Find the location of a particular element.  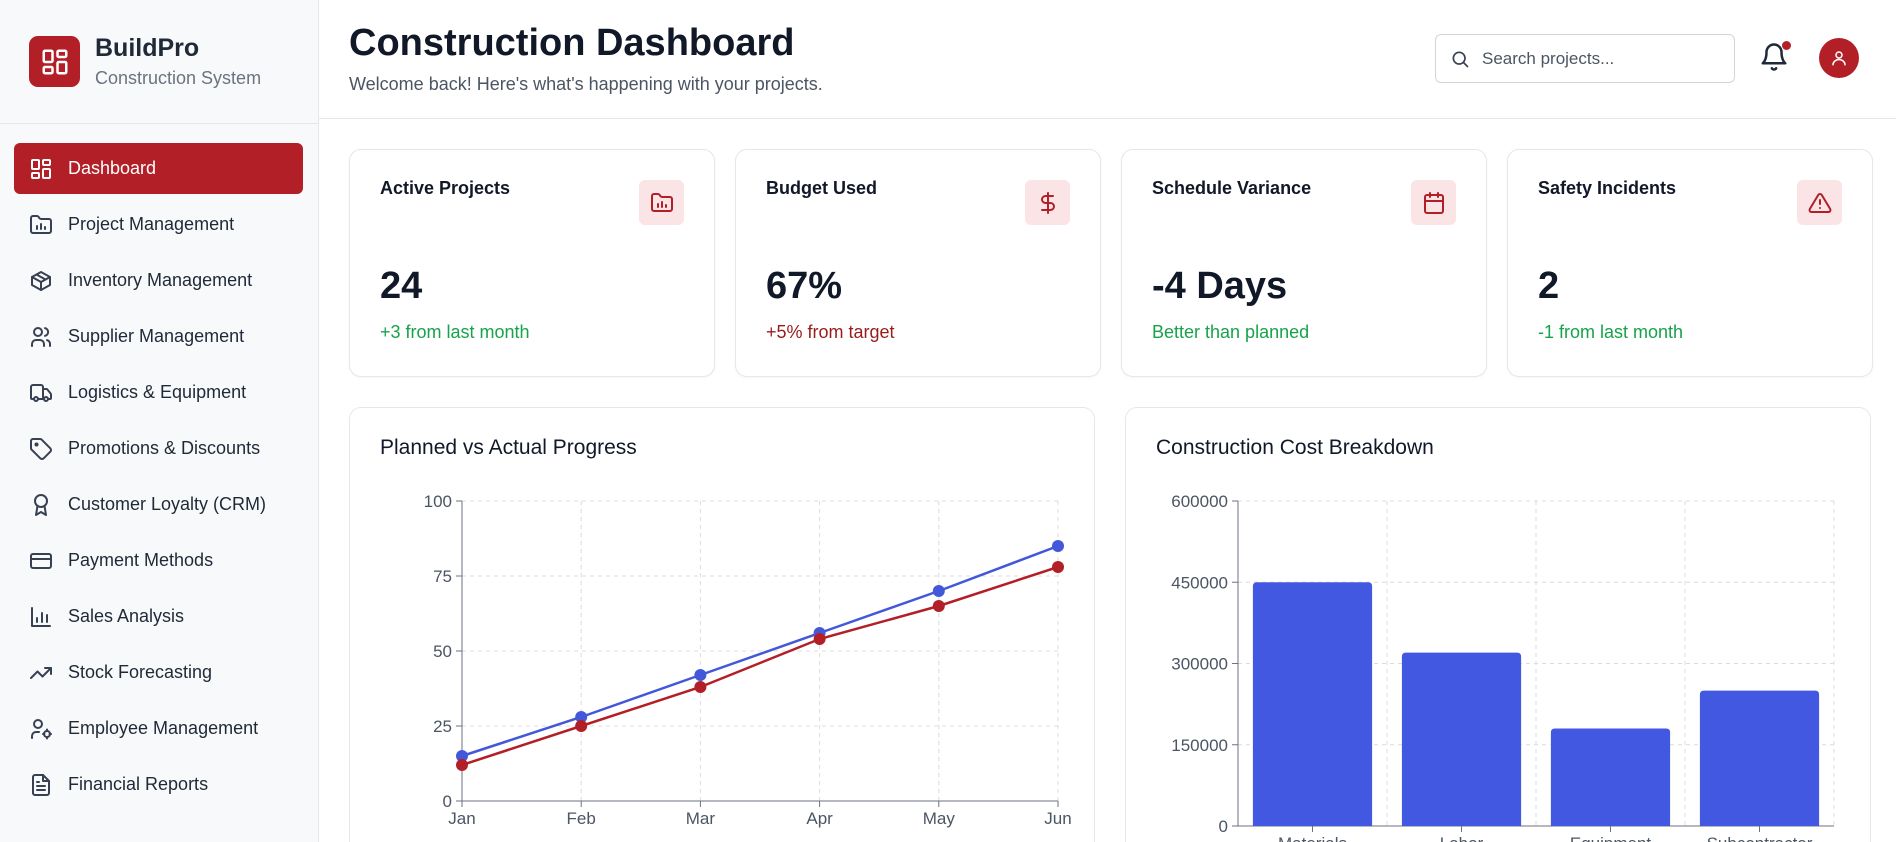

sidebar-item-sales-analysis: Sales Analysis is located at coordinates (158, 616).